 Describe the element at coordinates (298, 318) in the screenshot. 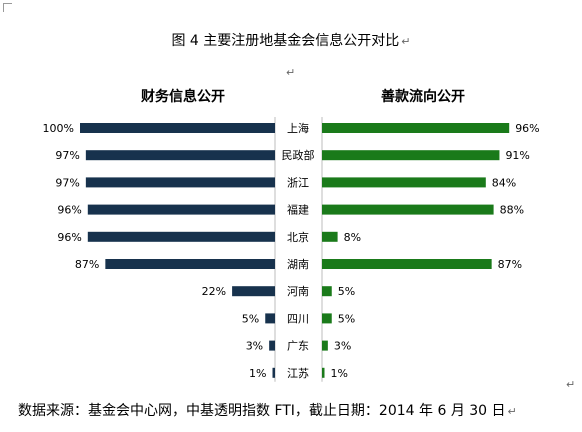

I see `category-label: 四川` at that location.